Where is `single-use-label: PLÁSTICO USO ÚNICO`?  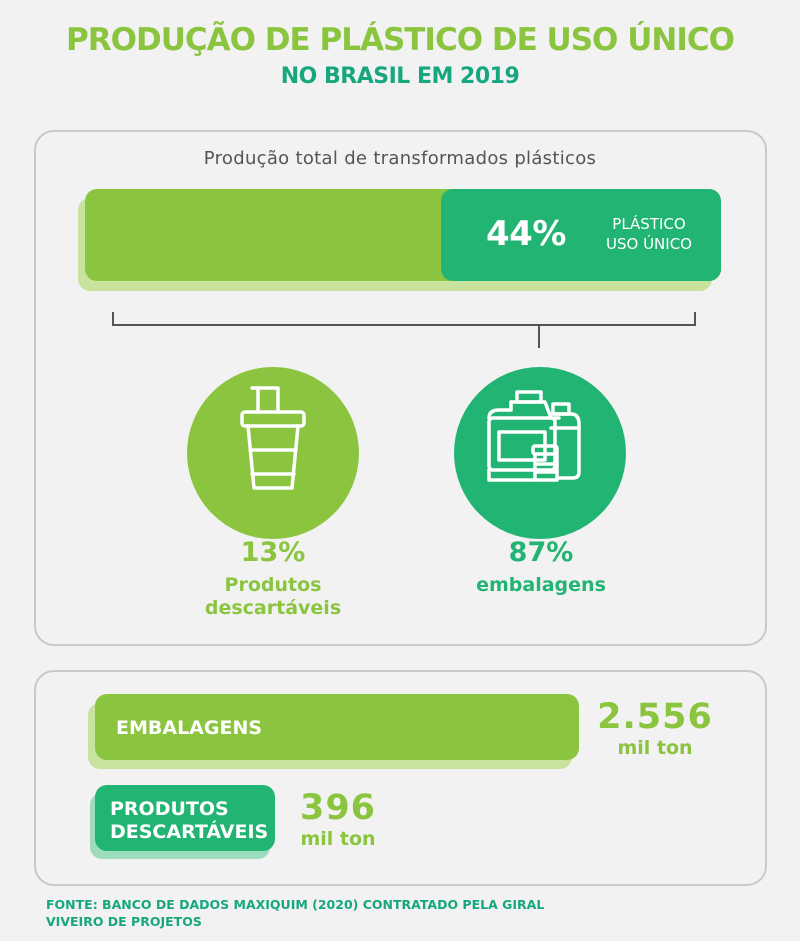 single-use-label: PLÁSTICO USO ÚNICO is located at coordinates (649, 234).